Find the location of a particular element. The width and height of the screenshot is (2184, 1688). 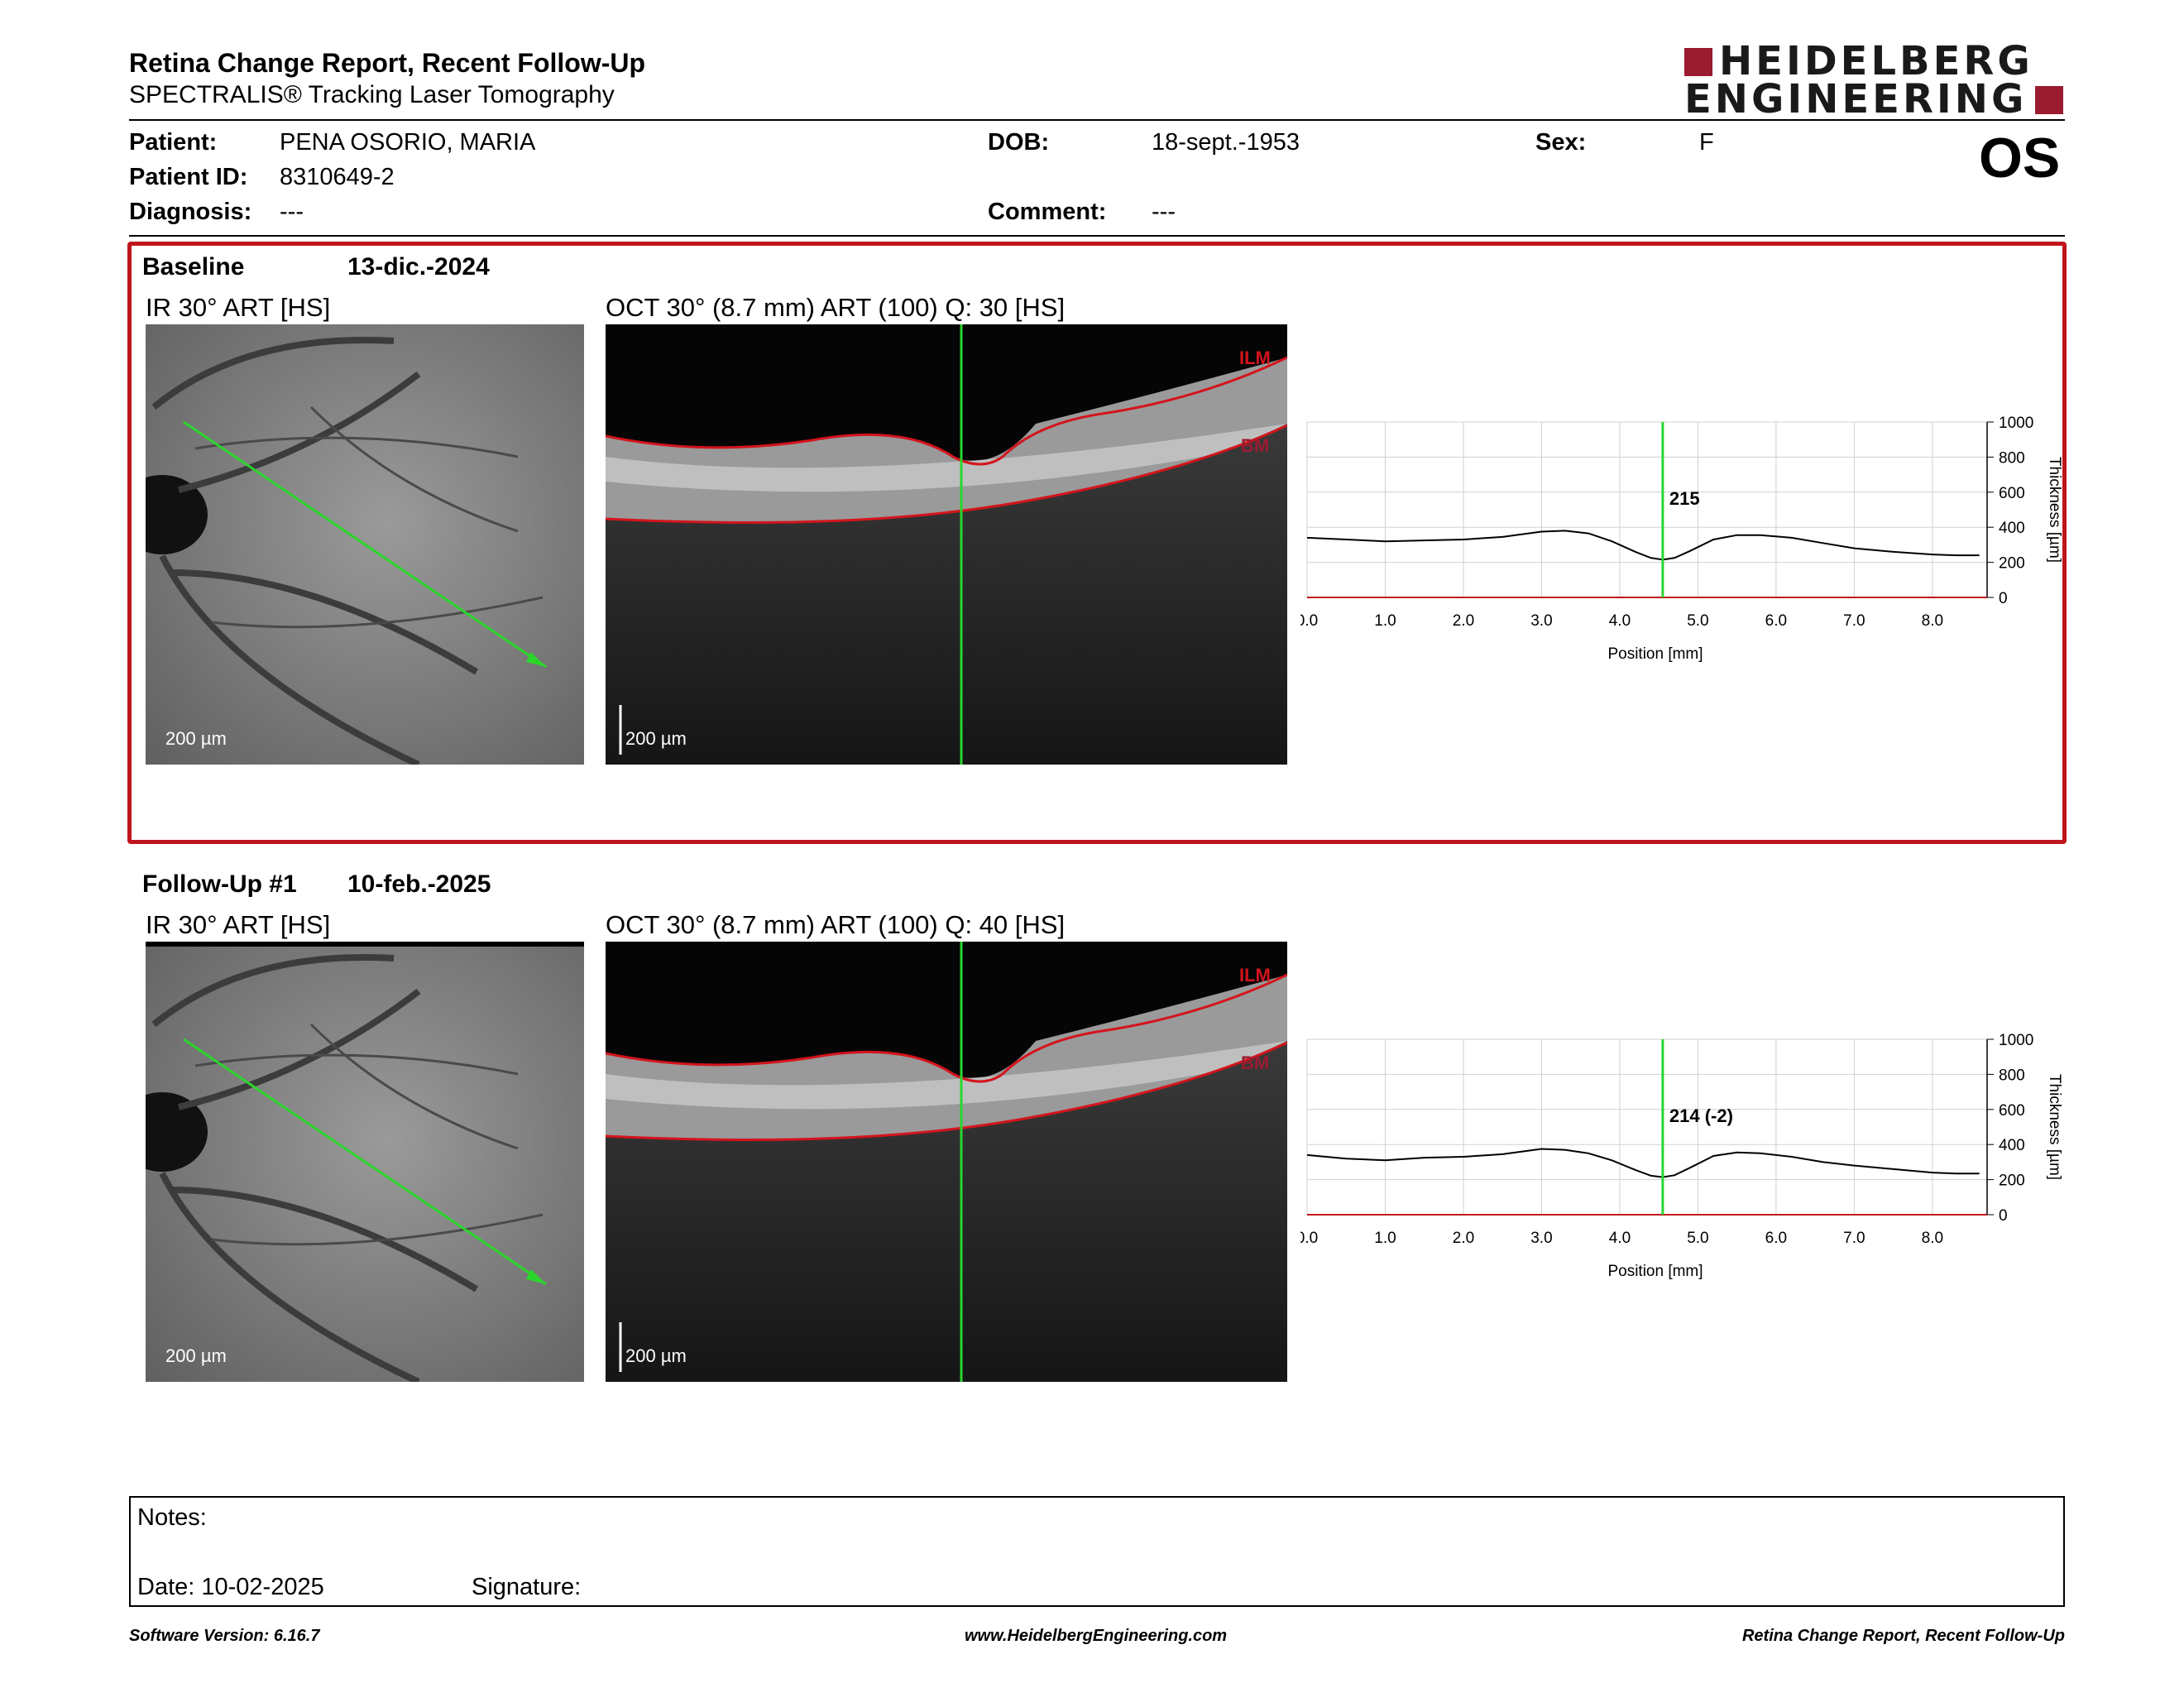

report-title: Retina Change Report, Recent Follow-Up is located at coordinates (387, 63).